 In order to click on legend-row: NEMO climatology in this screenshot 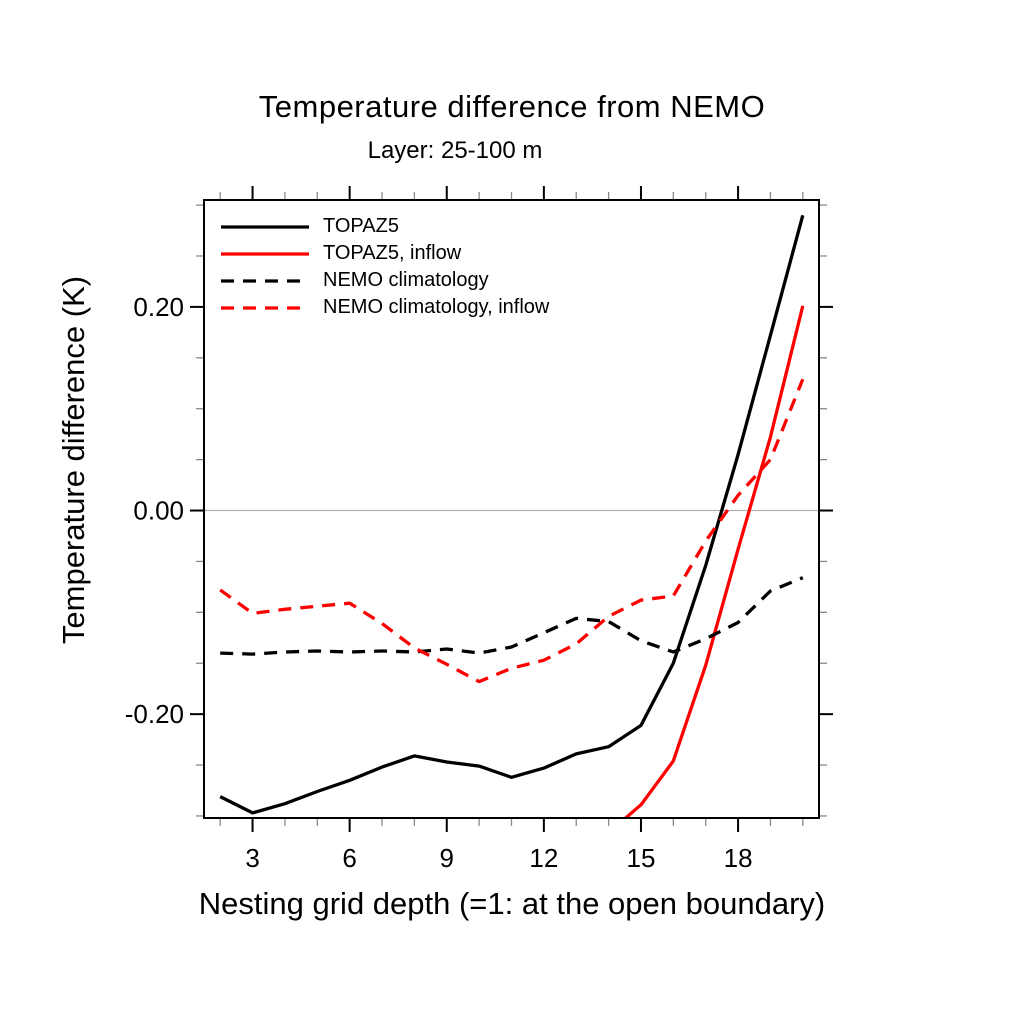, I will do `click(385, 280)`.